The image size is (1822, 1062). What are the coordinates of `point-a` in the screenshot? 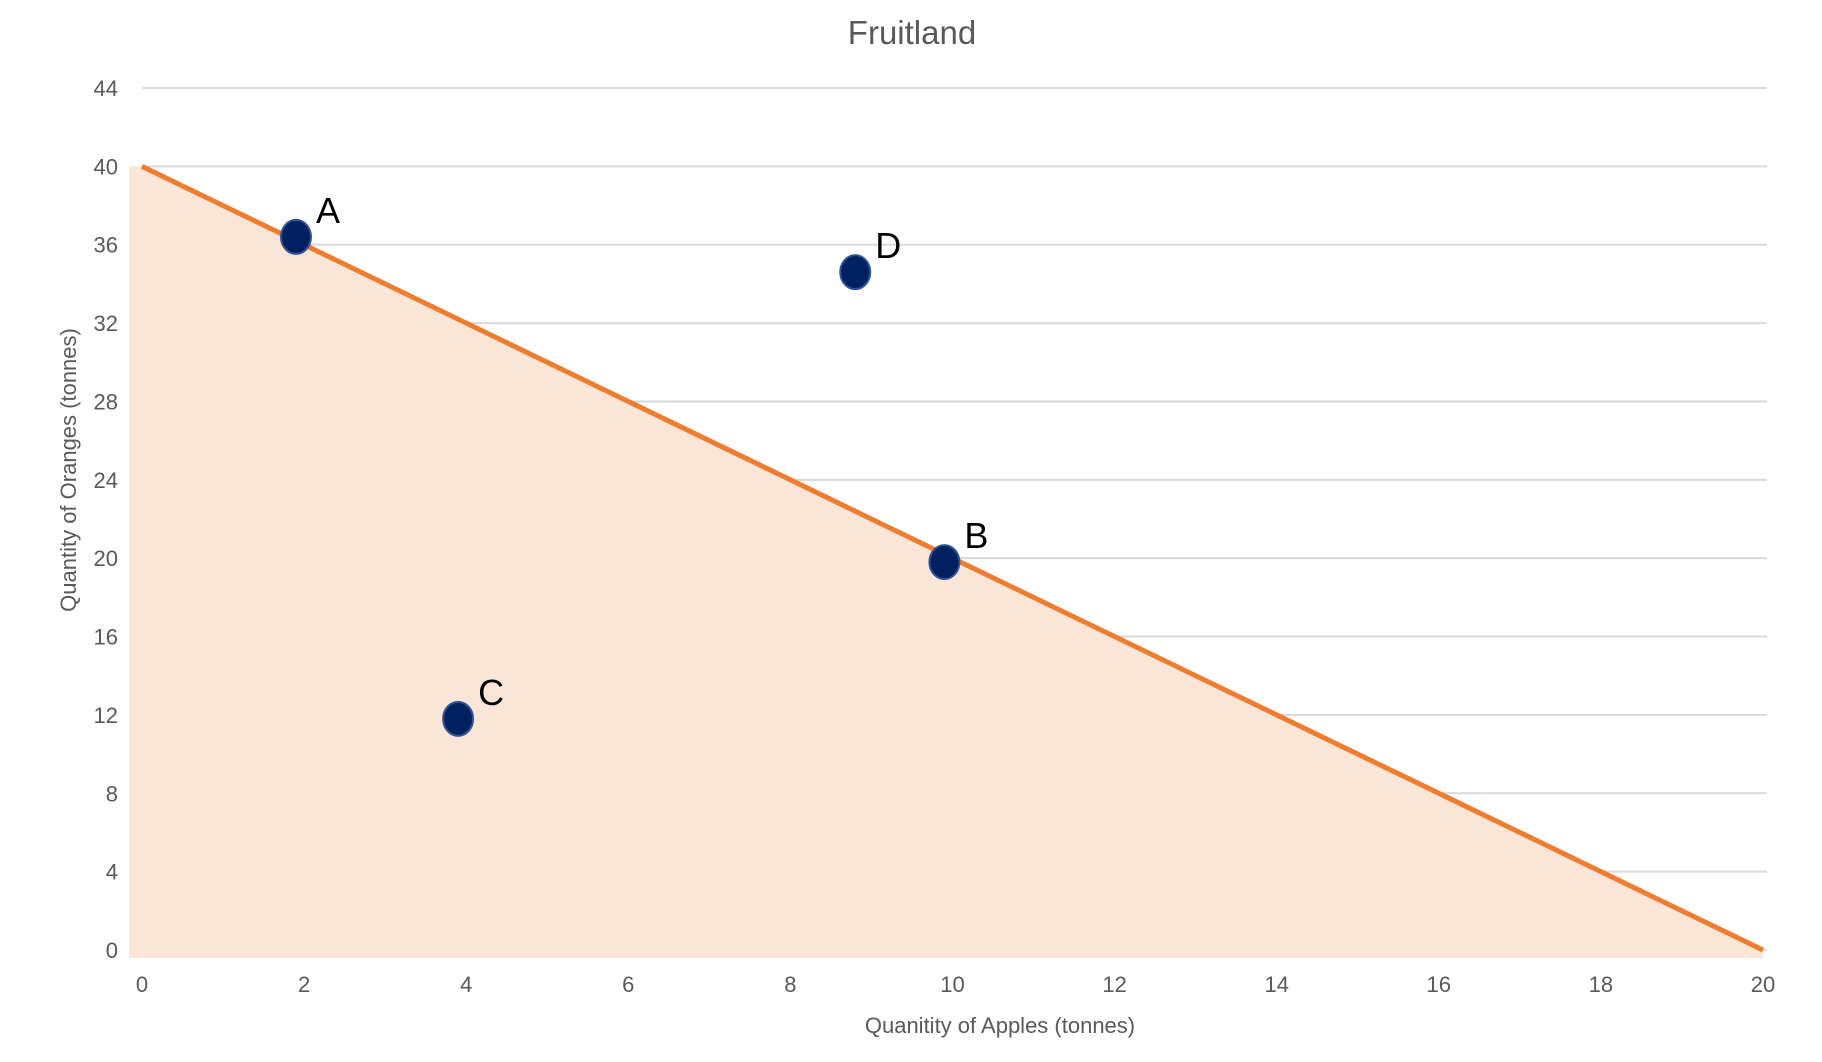 It's located at (295, 236).